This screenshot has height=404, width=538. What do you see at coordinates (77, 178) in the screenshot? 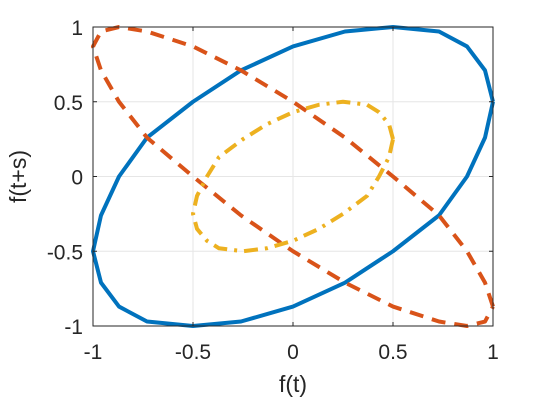
I see `y-tick-label: 0` at bounding box center [77, 178].